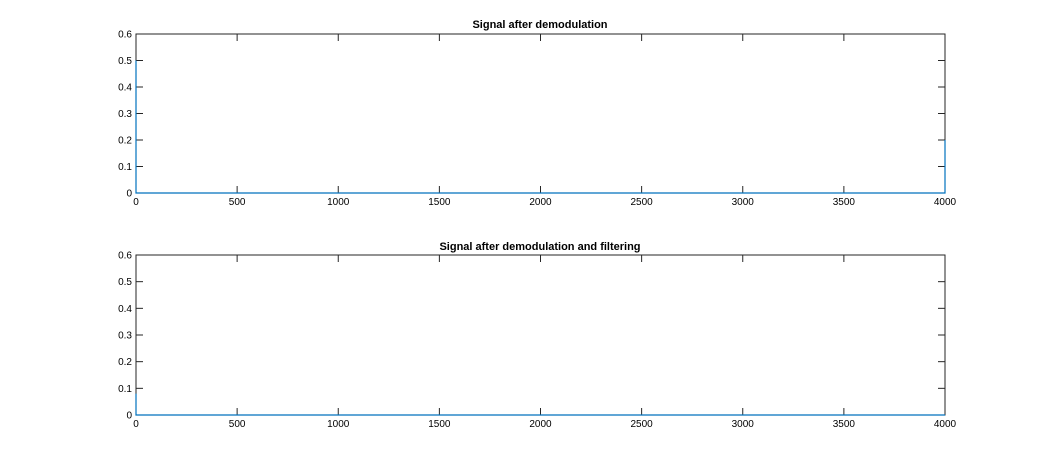  I want to click on chart-title: Signal after demodulation and filtering, so click(539, 247).